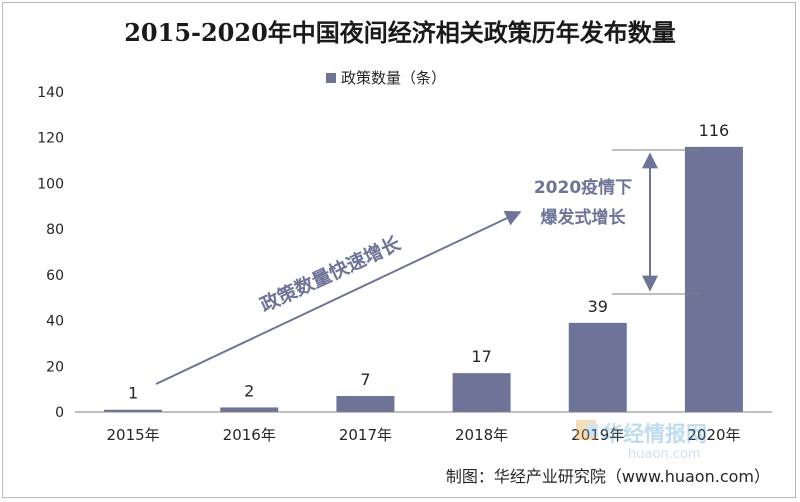 This screenshot has height=502, width=800. I want to click on y-tick-label: 0, so click(59, 413).